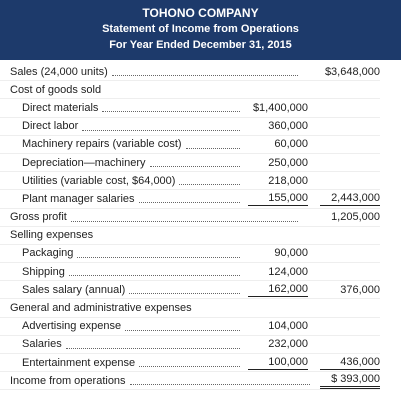 This screenshot has width=401, height=400. Describe the element at coordinates (190, 290) in the screenshot. I see `row: Sales salary (annual) 162,000 376,000` at that location.